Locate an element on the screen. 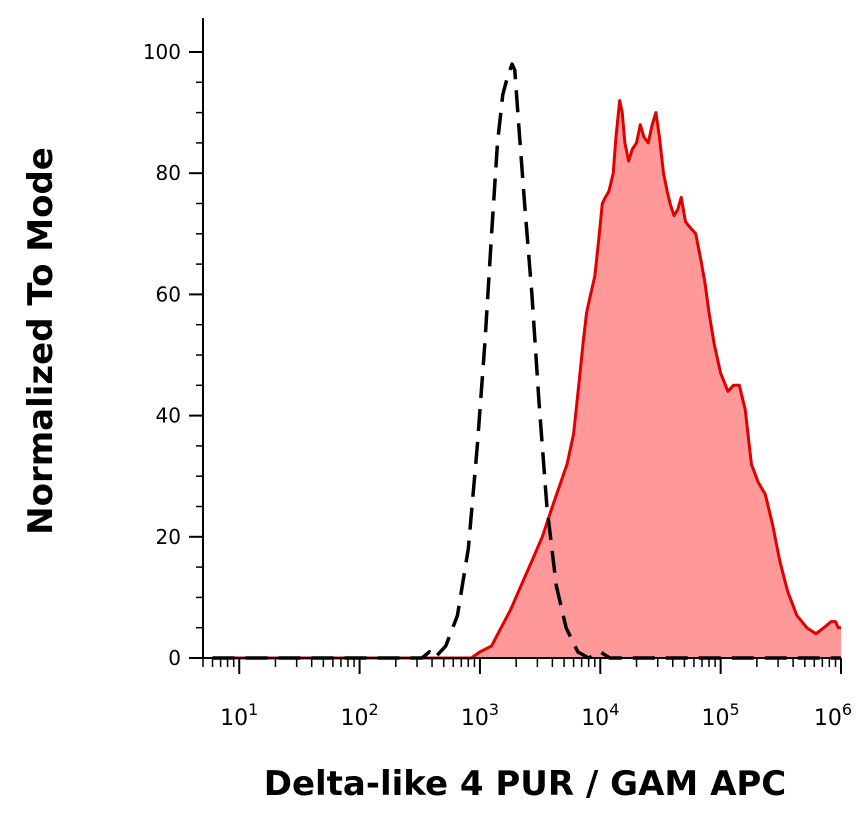 The height and width of the screenshot is (819, 862). y-tick-label-80: 80 is located at coordinates (168, 173).